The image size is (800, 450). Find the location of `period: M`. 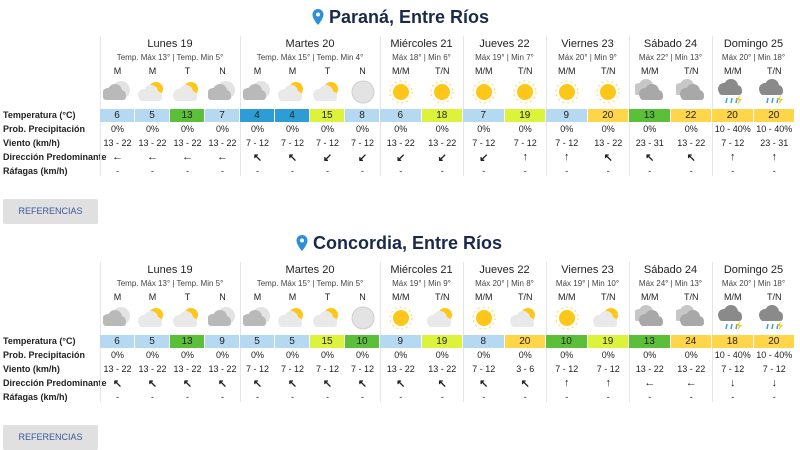

period: M is located at coordinates (152, 71).